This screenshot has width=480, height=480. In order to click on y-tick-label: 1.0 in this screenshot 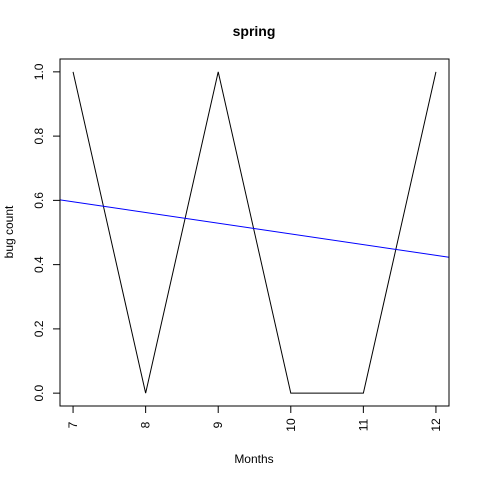, I will do `click(39, 71)`.